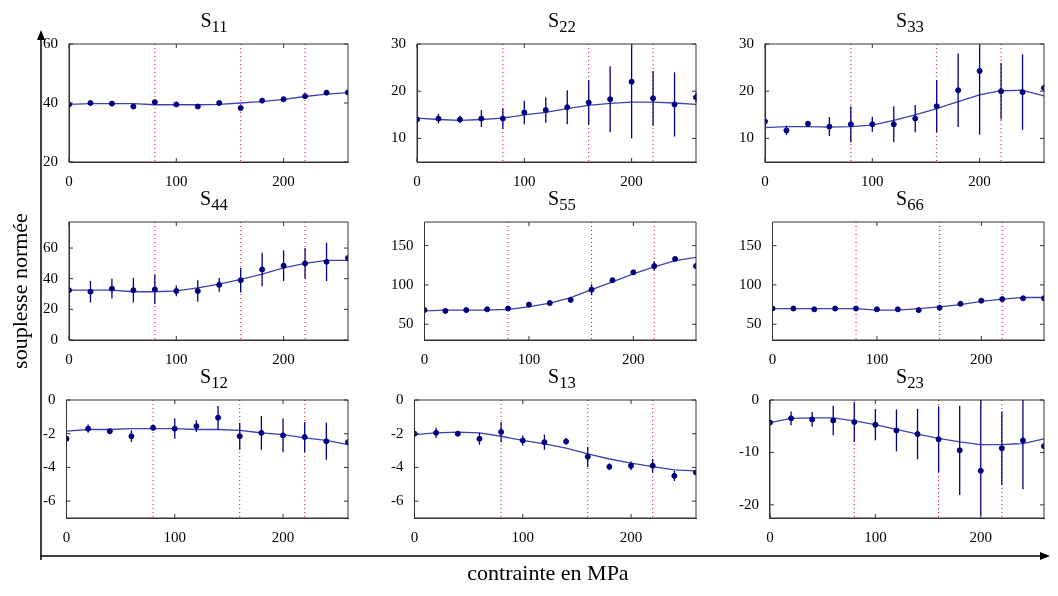 This screenshot has height=596, width=1058. Describe the element at coordinates (214, 378) in the screenshot. I see `chart-title: S$_{12}$` at that location.